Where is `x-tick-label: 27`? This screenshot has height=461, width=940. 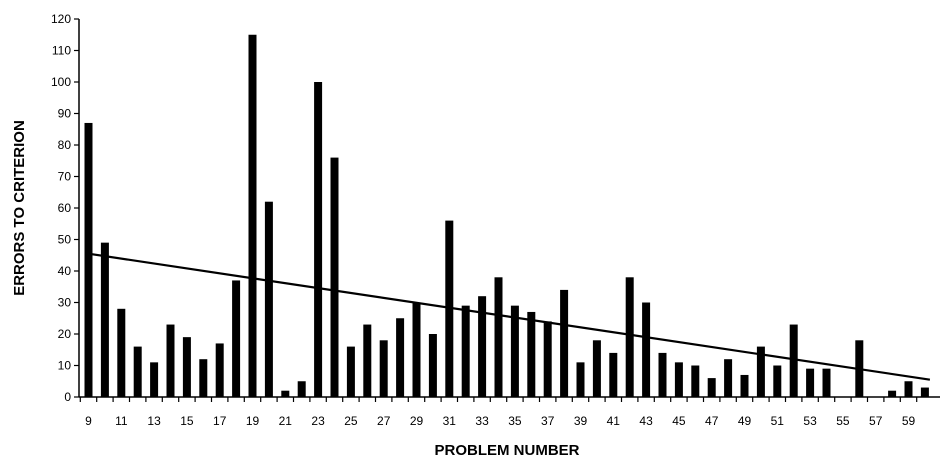 x-tick-label: 27 is located at coordinates (384, 421).